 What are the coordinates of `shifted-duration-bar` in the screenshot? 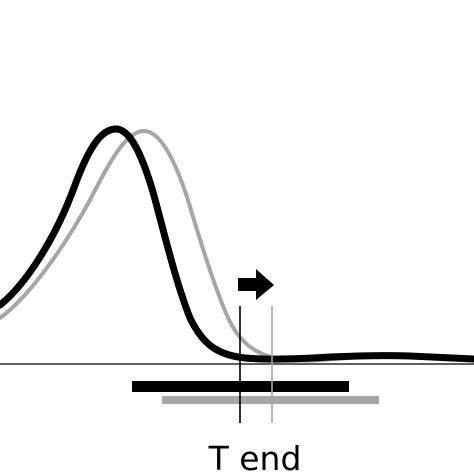 It's located at (270, 400).